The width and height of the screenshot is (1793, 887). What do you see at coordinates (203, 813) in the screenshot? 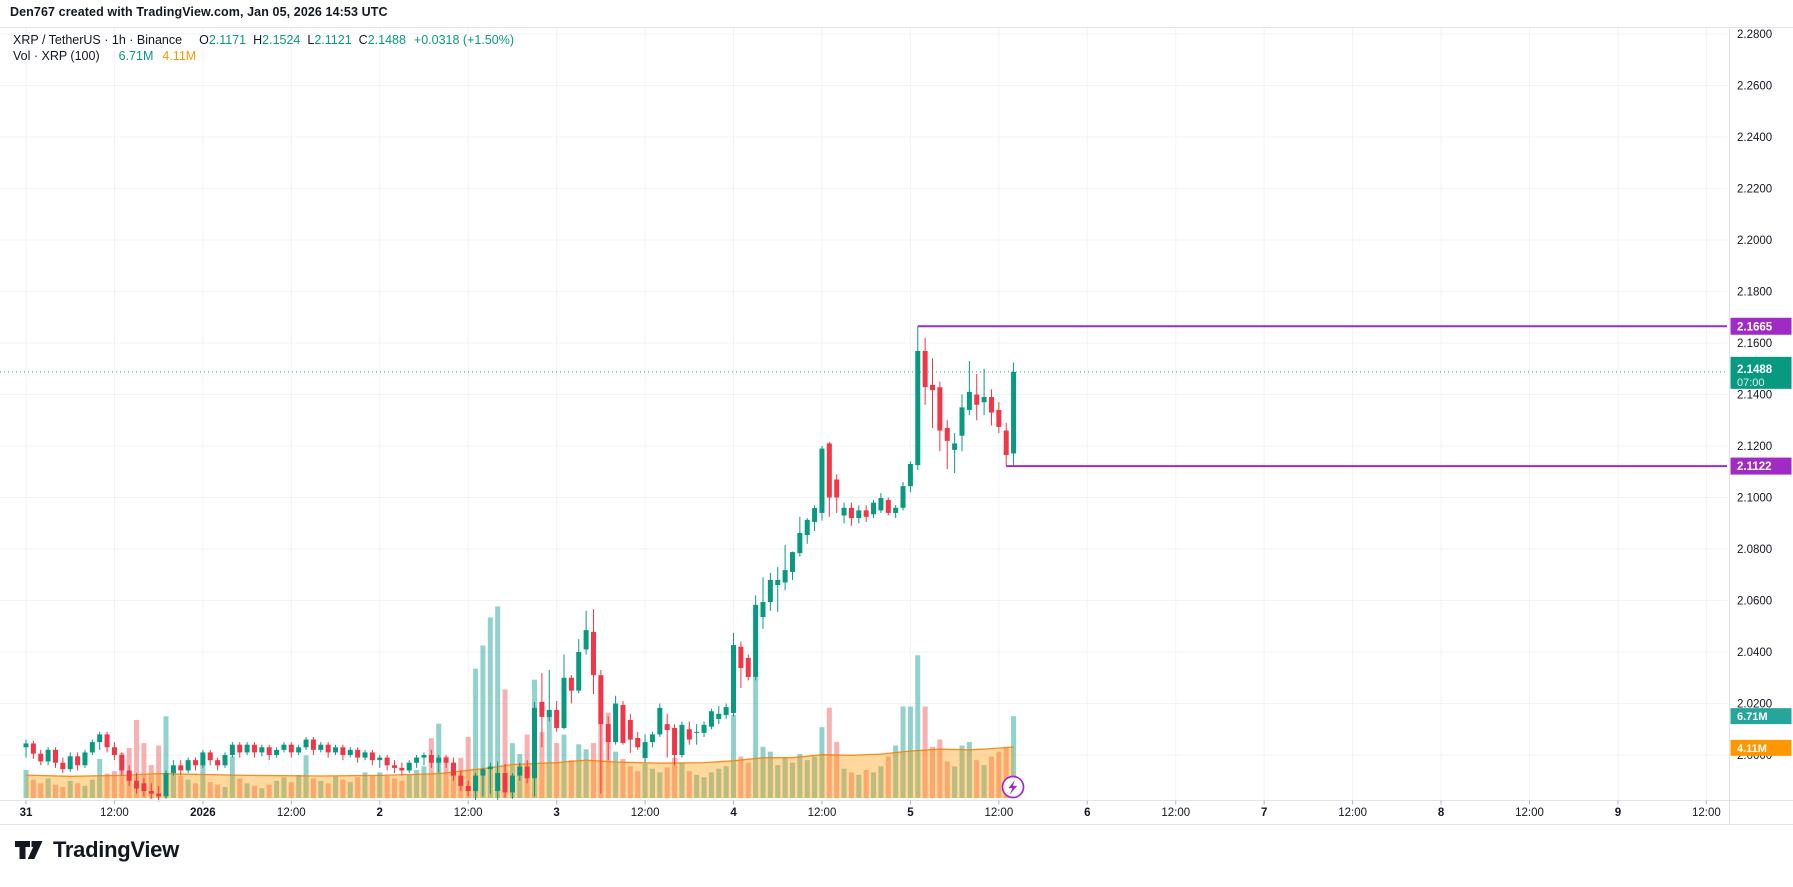
I see `time-axis-label: 2026` at bounding box center [203, 813].